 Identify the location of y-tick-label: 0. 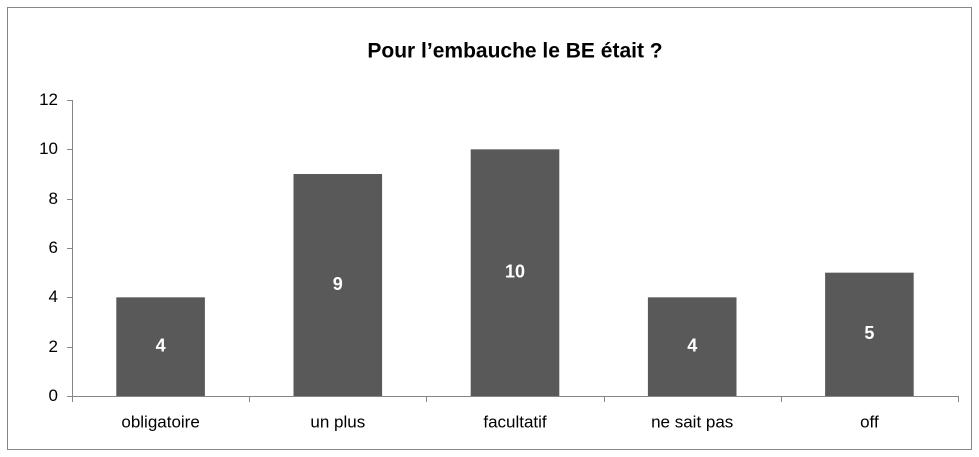
(53, 395).